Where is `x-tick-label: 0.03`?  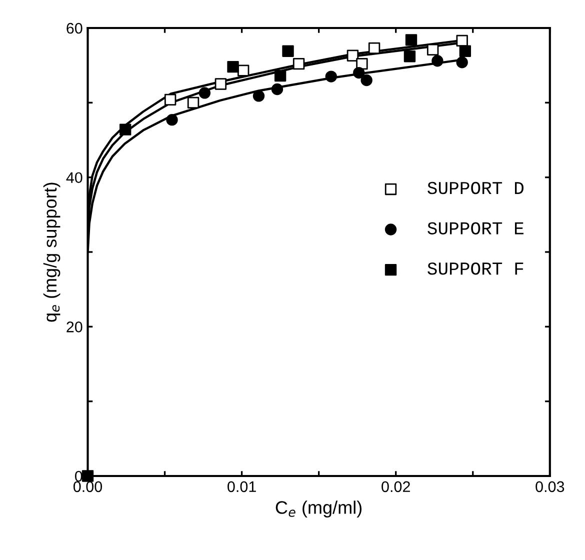
x-tick-label: 0.03 is located at coordinates (550, 486).